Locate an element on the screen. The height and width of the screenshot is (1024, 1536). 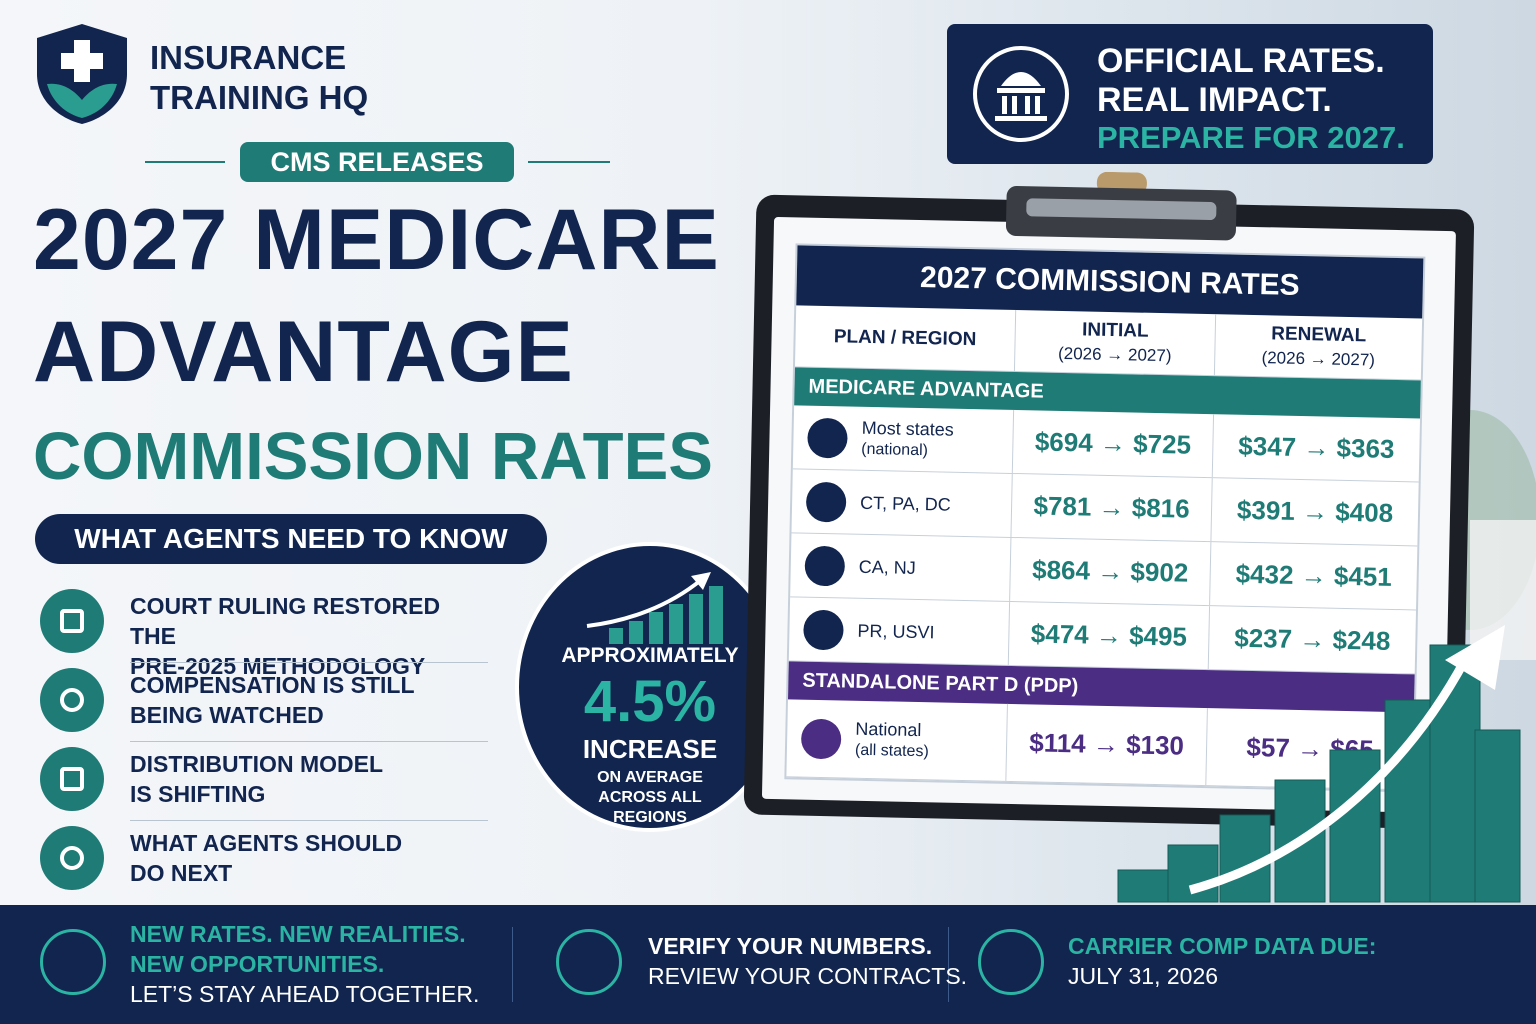
region-cell: Most states (national) is located at coordinates (903, 439).